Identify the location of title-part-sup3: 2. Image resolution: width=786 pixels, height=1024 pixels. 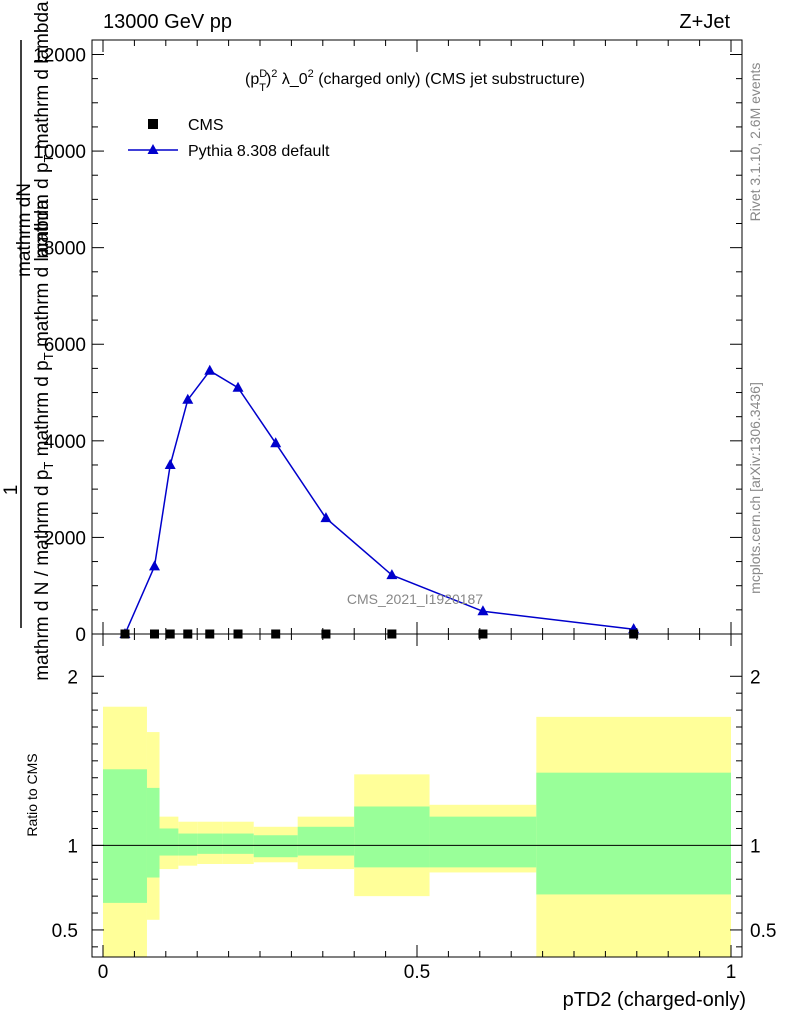
(311, 74).